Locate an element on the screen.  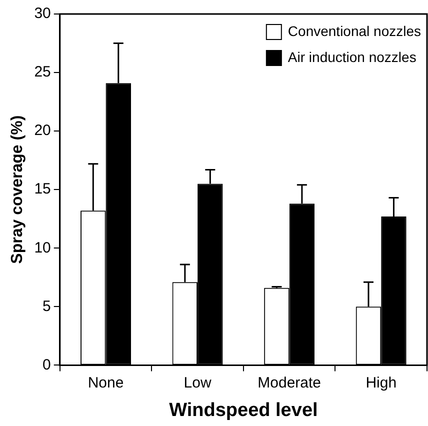
legend-label: Conventional nozzles is located at coordinates (355, 30).